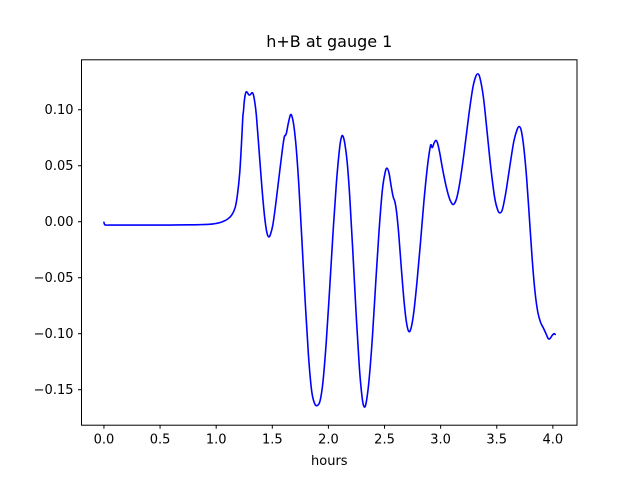 This screenshot has width=640, height=484. I want to click on x-axis-ticks: 0.0 0.5 1.0 1.5 2.0 2.5 3.0 3.5 4.0, so click(329, 436).